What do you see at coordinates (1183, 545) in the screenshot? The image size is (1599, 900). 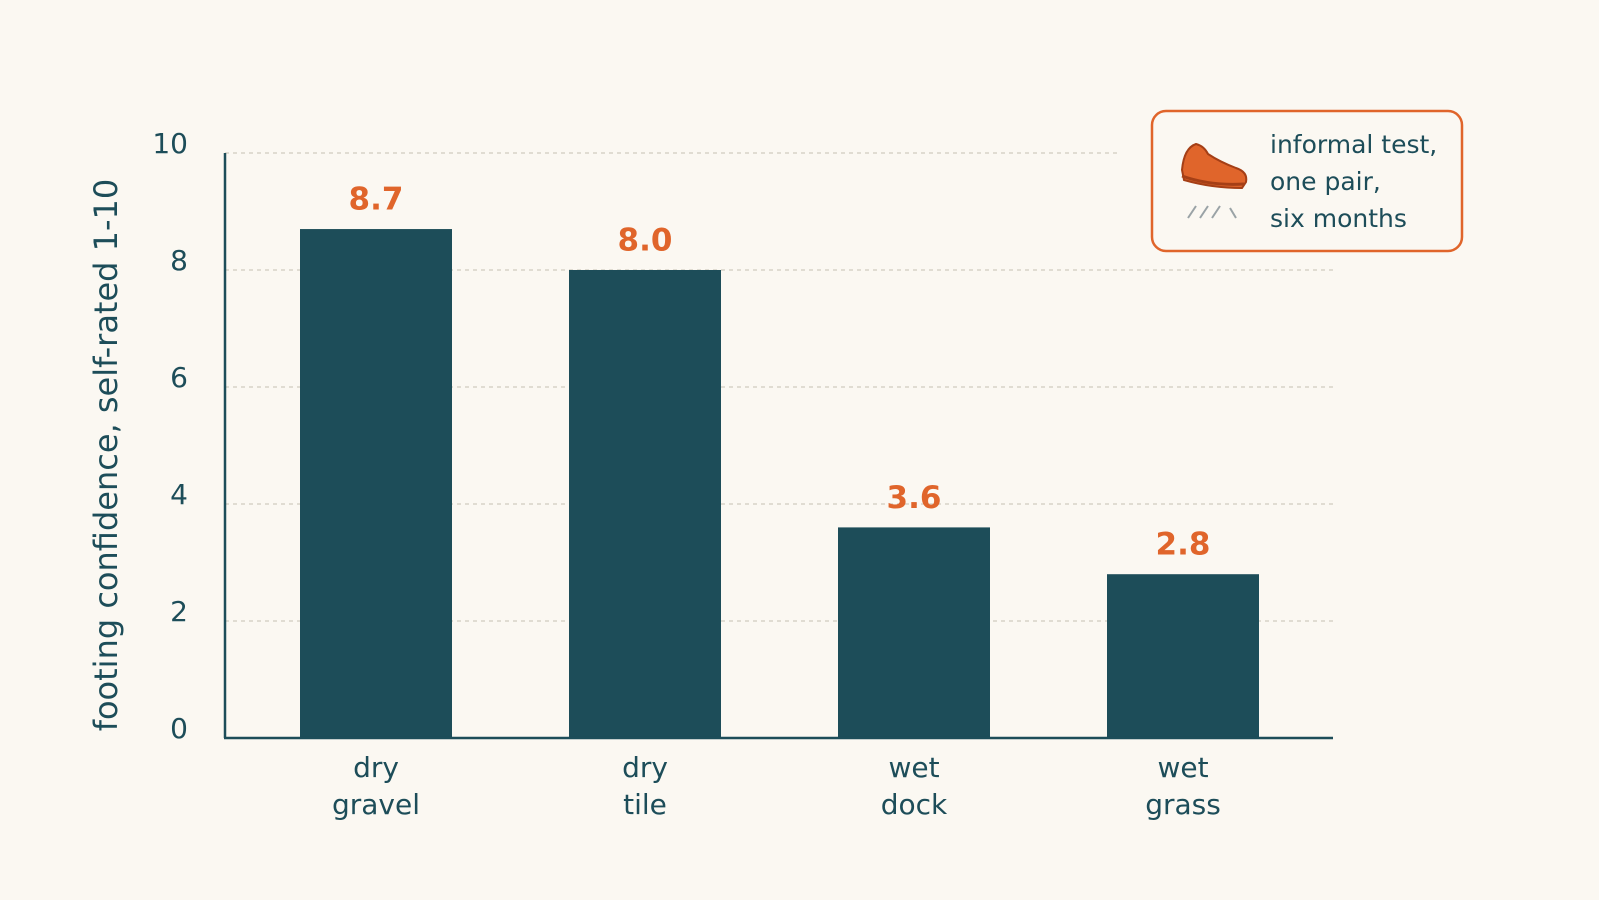 I see `value-label: 2.8` at bounding box center [1183, 545].